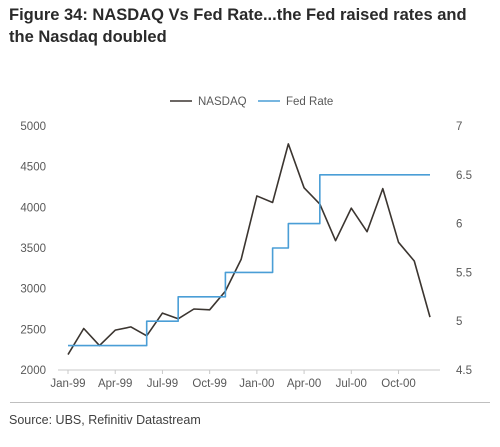 The height and width of the screenshot is (447, 500). What do you see at coordinates (256, 384) in the screenshot?
I see `x-tick-label: Jan-00` at bounding box center [256, 384].